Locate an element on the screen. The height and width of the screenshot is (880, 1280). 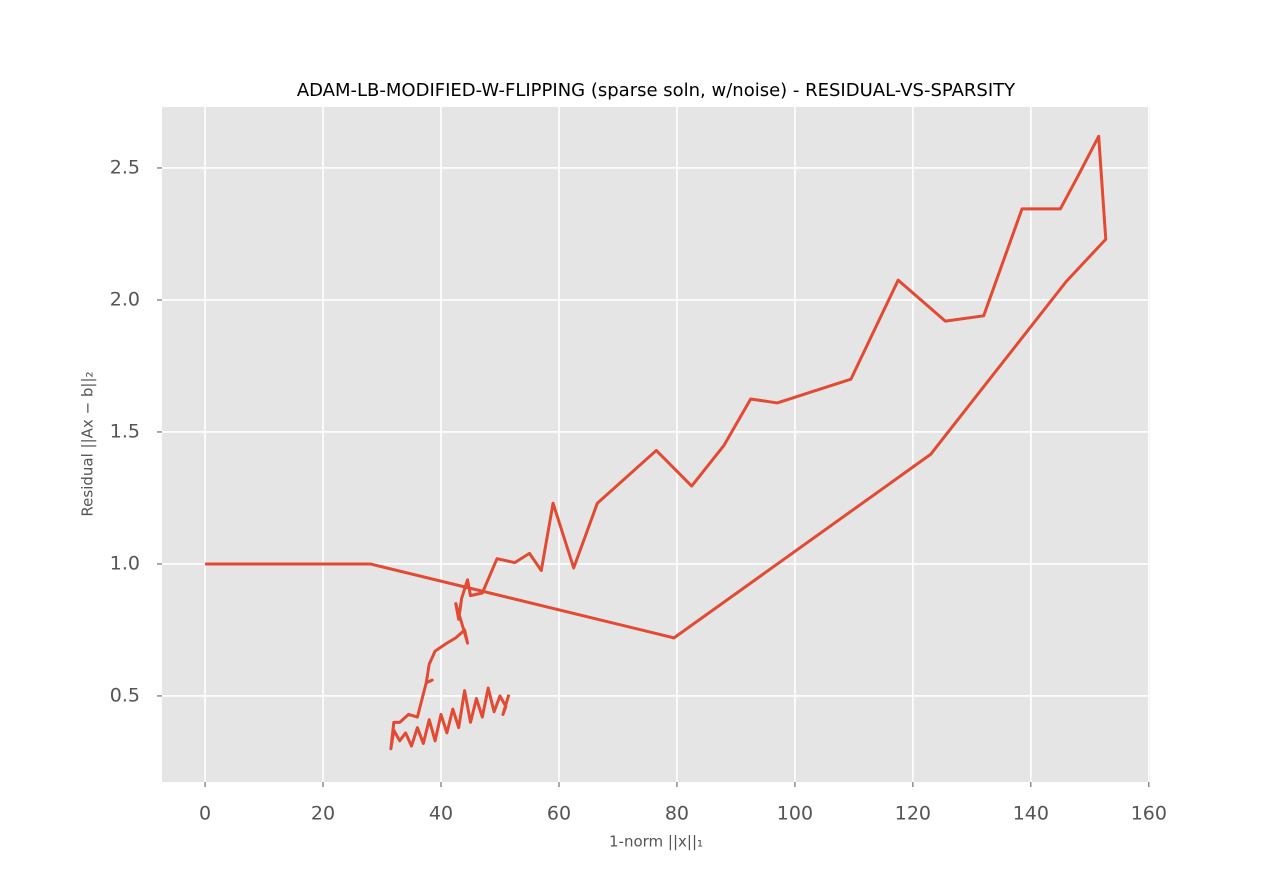
x-tick-label: 160 is located at coordinates (1149, 814).